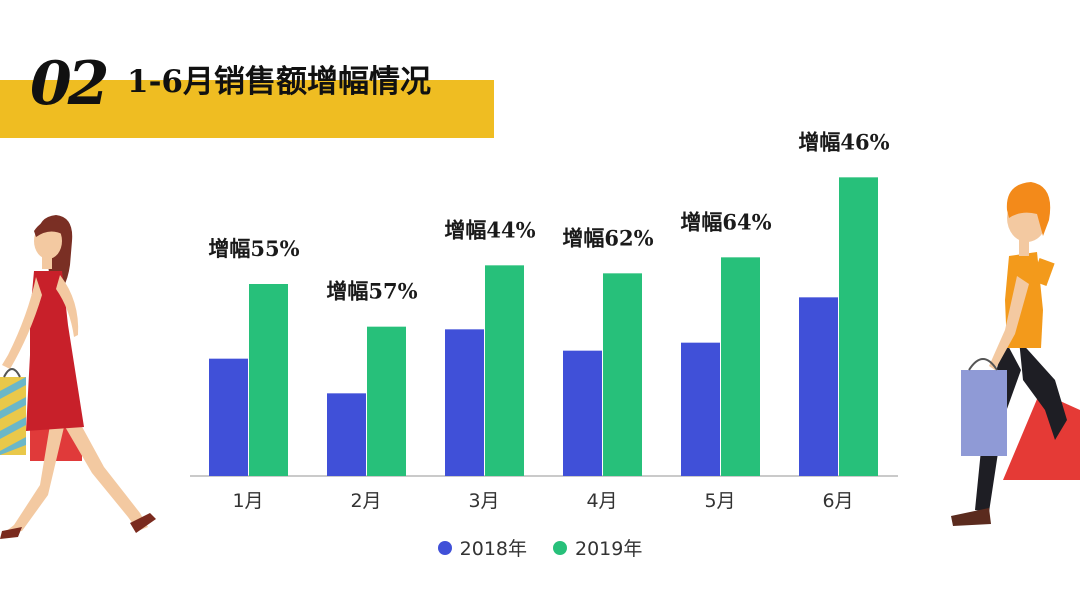  What do you see at coordinates (371, 291) in the screenshot?
I see `growth-annotation: 增幅57%` at bounding box center [371, 291].